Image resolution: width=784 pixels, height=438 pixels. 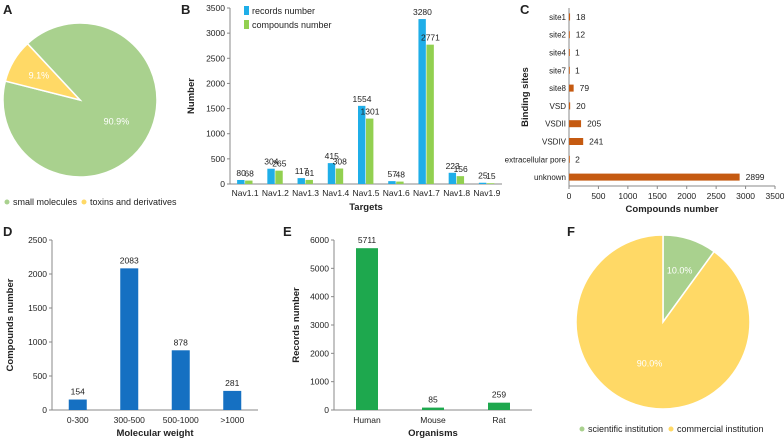 What do you see at coordinates (181, 342) in the screenshot?
I see `bar-d-value-label: 878` at bounding box center [181, 342].